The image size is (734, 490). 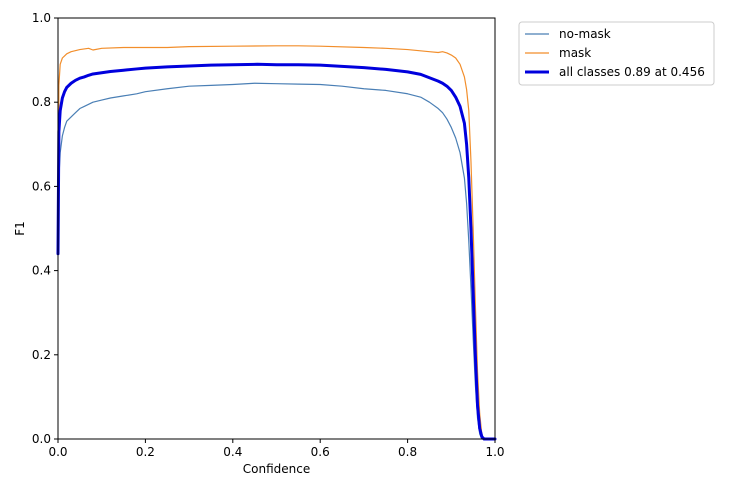 What do you see at coordinates (41, 439) in the screenshot?
I see `y-tick-label: 0.0` at bounding box center [41, 439].